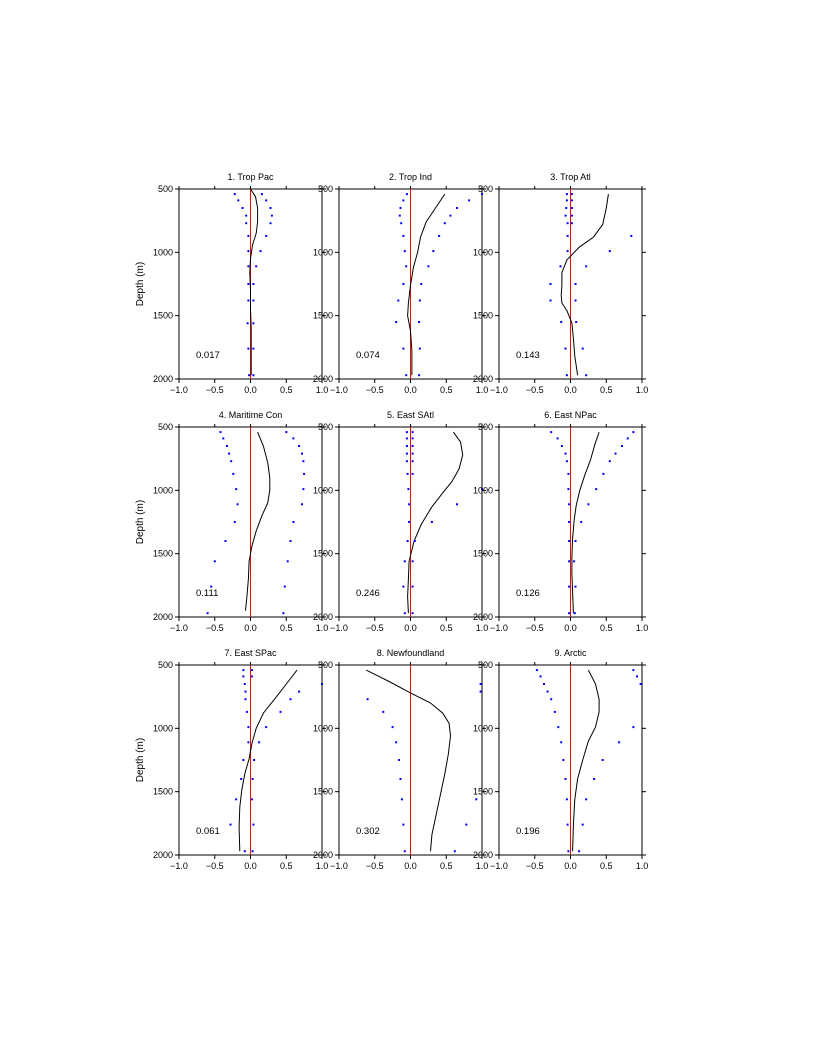 This screenshot has width=818, height=1055. I want to click on stat-value-label: 0.302, so click(368, 831).